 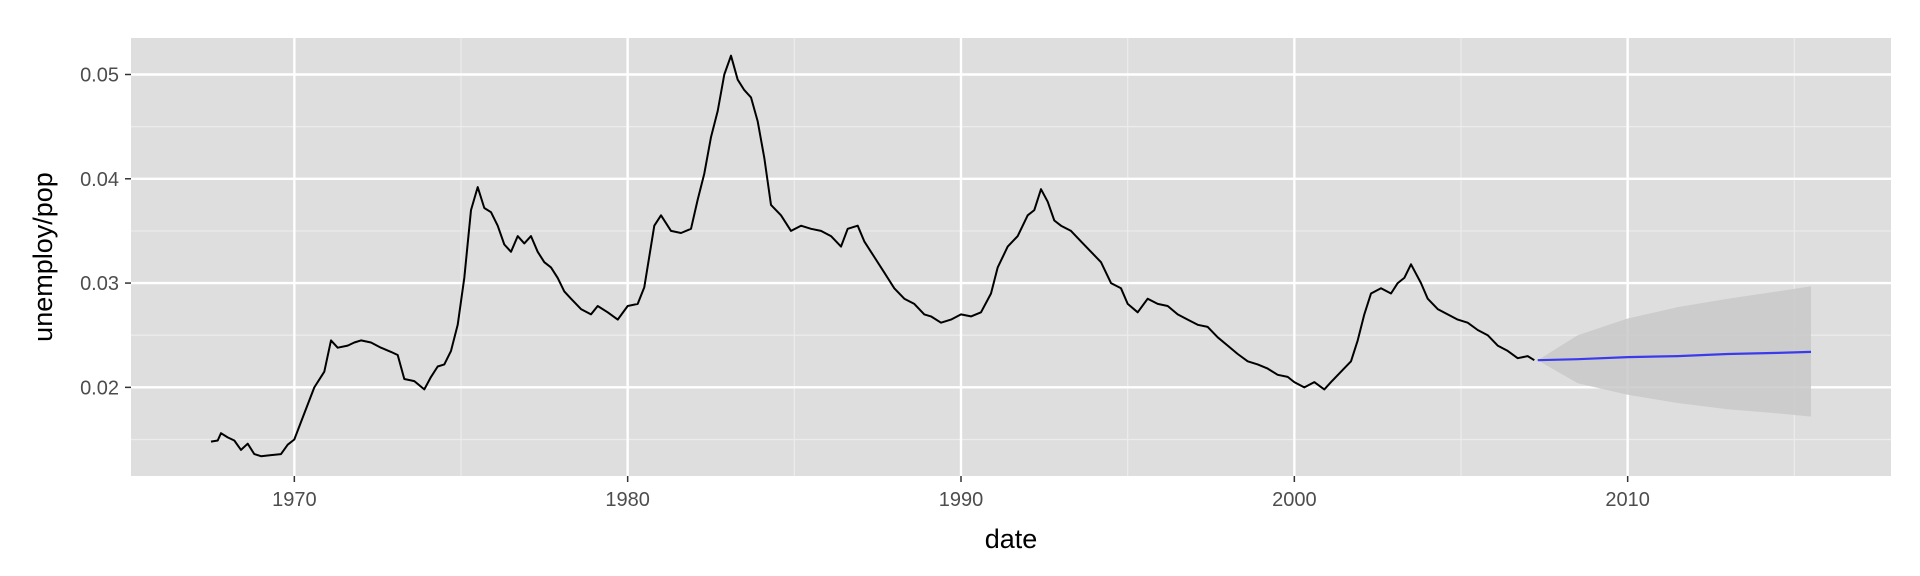 I want to click on y-axis-title: unemploy/pop, so click(x=43, y=257).